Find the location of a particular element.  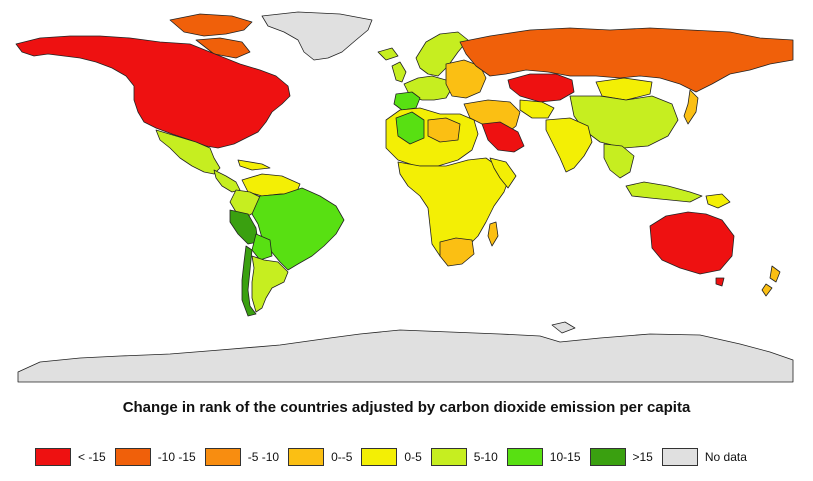

region-central-asia is located at coordinates (537, 109).